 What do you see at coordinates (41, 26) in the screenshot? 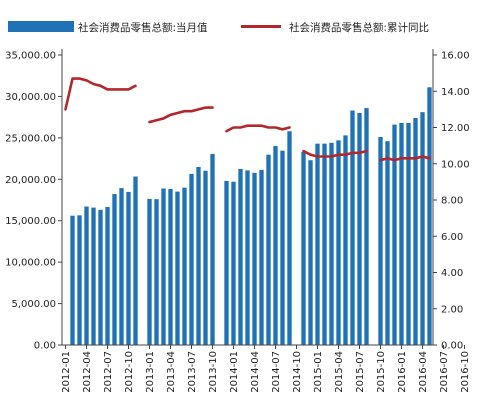
I see `legend-bar-swatch` at bounding box center [41, 26].